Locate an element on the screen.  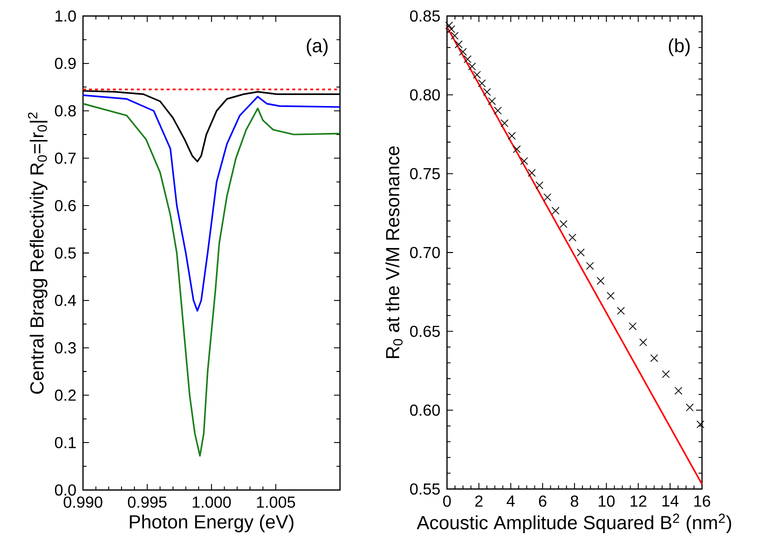
x-axis-title: Photon Energy (eV) is located at coordinates (212, 523).